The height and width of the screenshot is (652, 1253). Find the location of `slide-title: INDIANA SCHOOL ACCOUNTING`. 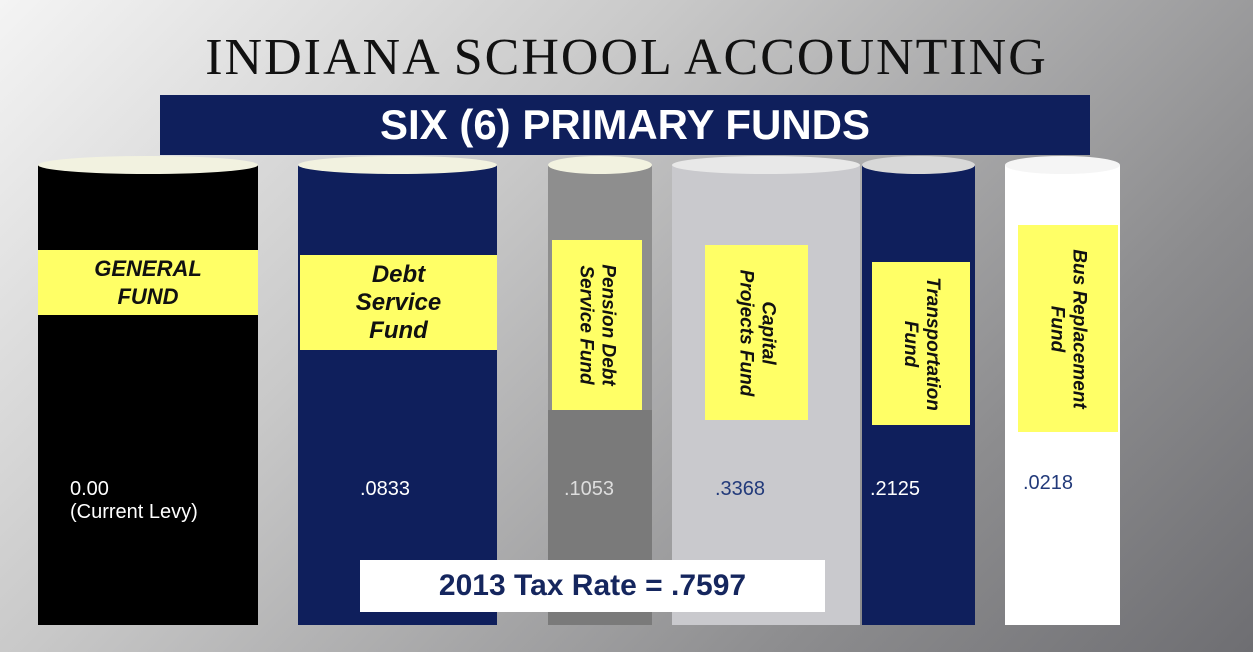

slide-title: INDIANA SCHOOL ACCOUNTING is located at coordinates (626, 57).